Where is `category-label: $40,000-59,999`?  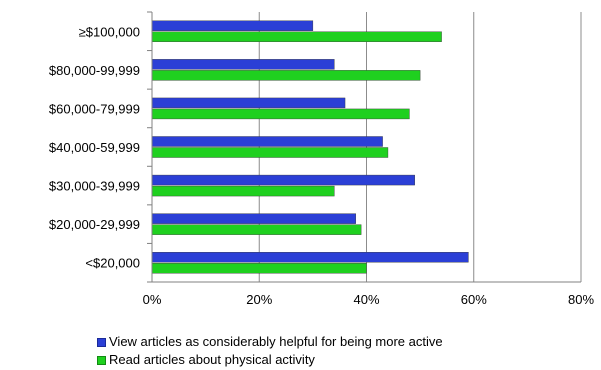 category-label: $40,000-59,999 is located at coordinates (94, 147).